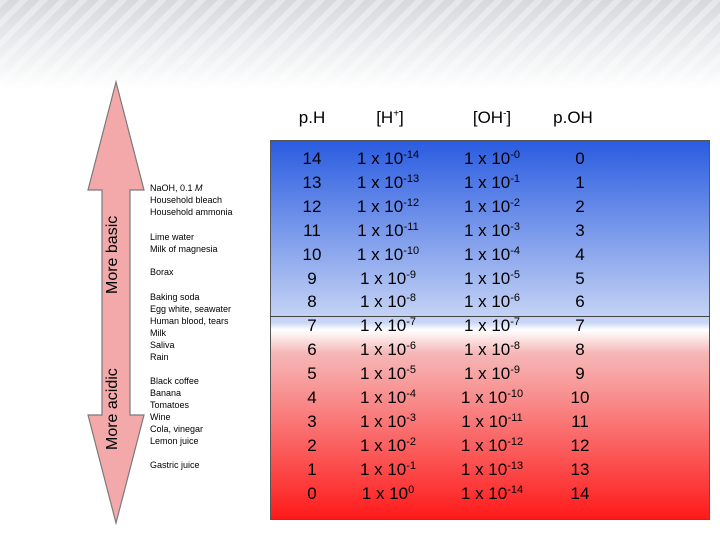  I want to click on ph-value: 7, so click(312, 326).